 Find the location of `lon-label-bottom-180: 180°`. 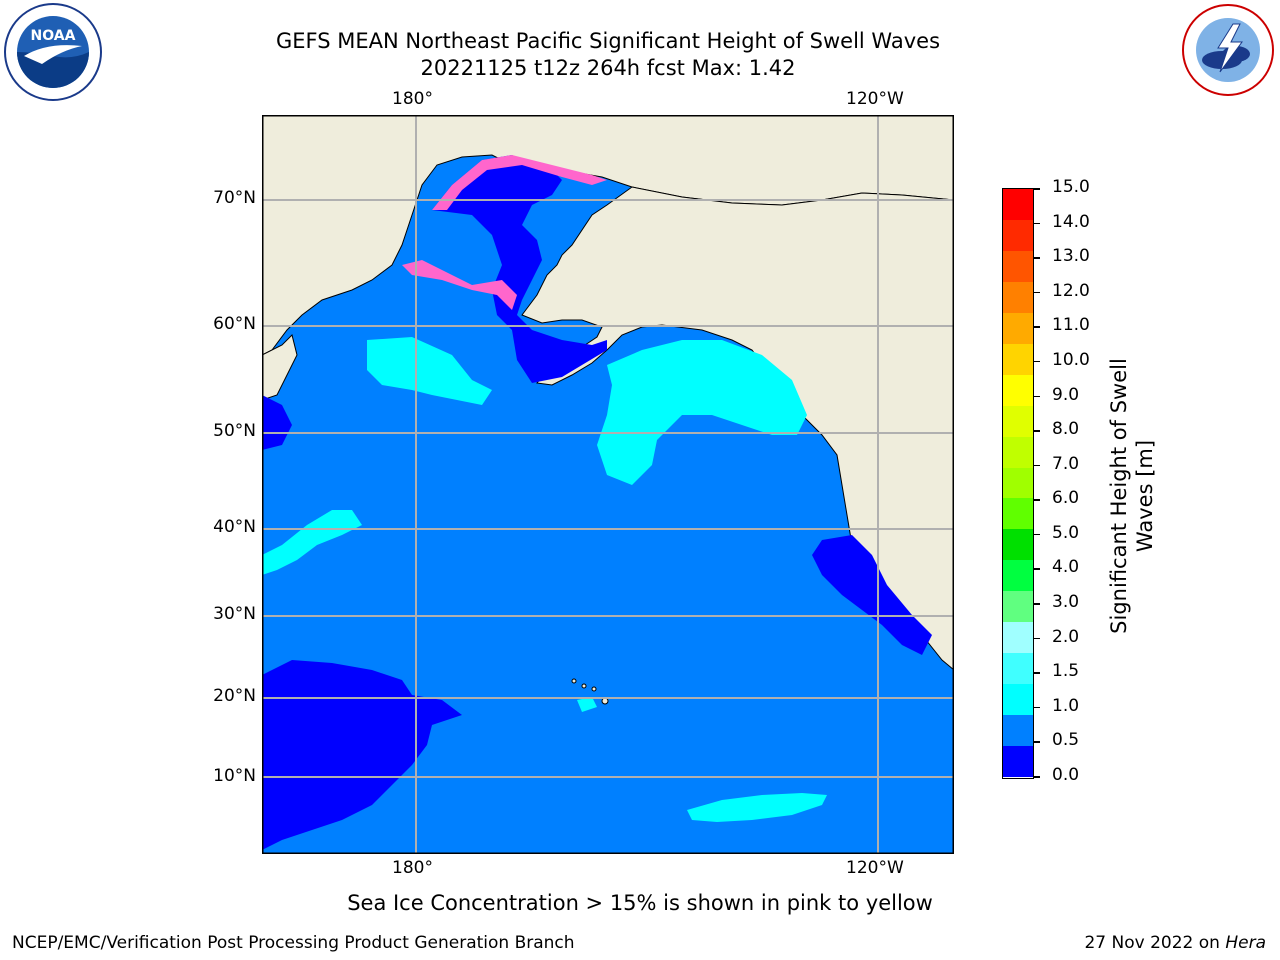

lon-label-bottom-180: 180° is located at coordinates (412, 868).